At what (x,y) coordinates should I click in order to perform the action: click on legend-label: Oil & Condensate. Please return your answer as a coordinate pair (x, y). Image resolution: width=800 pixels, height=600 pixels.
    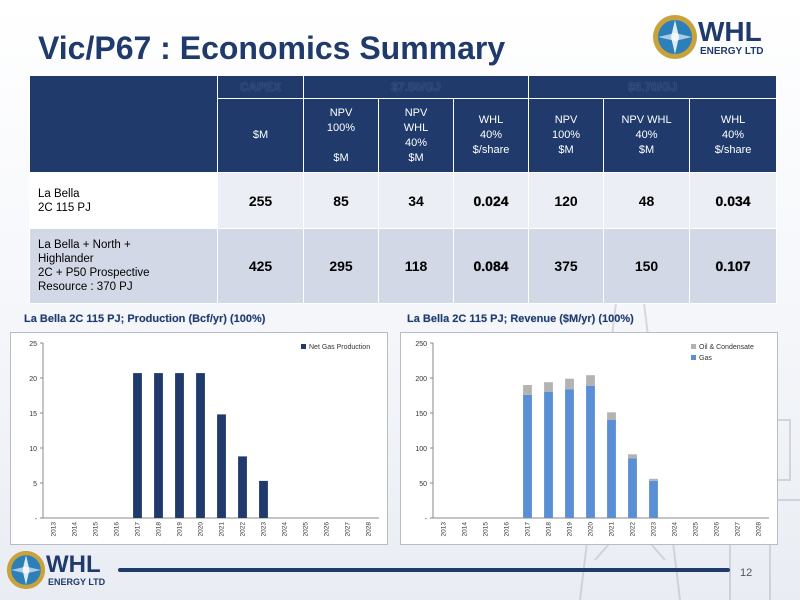
    Looking at the image, I should click on (726, 347).